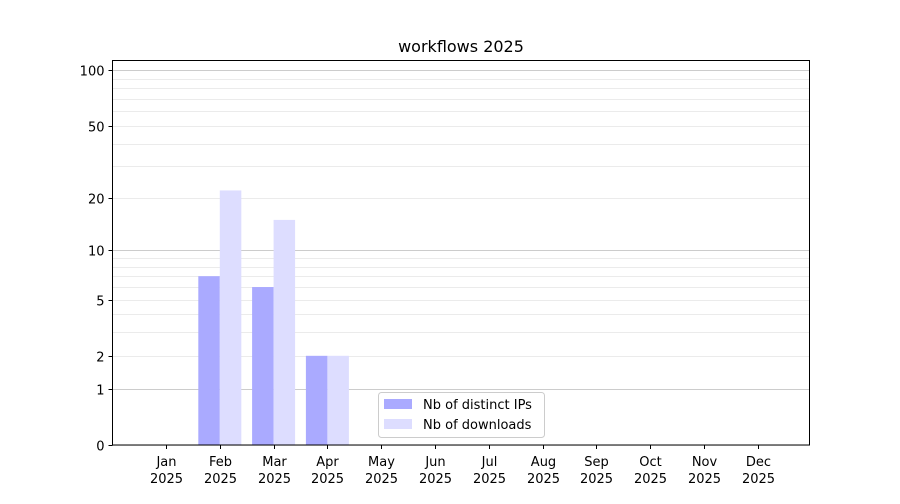 Image resolution: width=900 pixels, height=504 pixels. I want to click on legend-box, so click(461, 415).